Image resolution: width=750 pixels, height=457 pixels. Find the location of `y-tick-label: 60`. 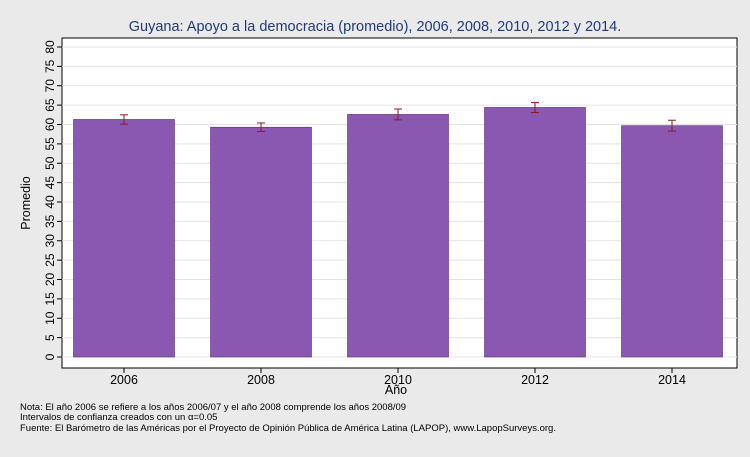

y-tick-label: 60 is located at coordinates (50, 125).